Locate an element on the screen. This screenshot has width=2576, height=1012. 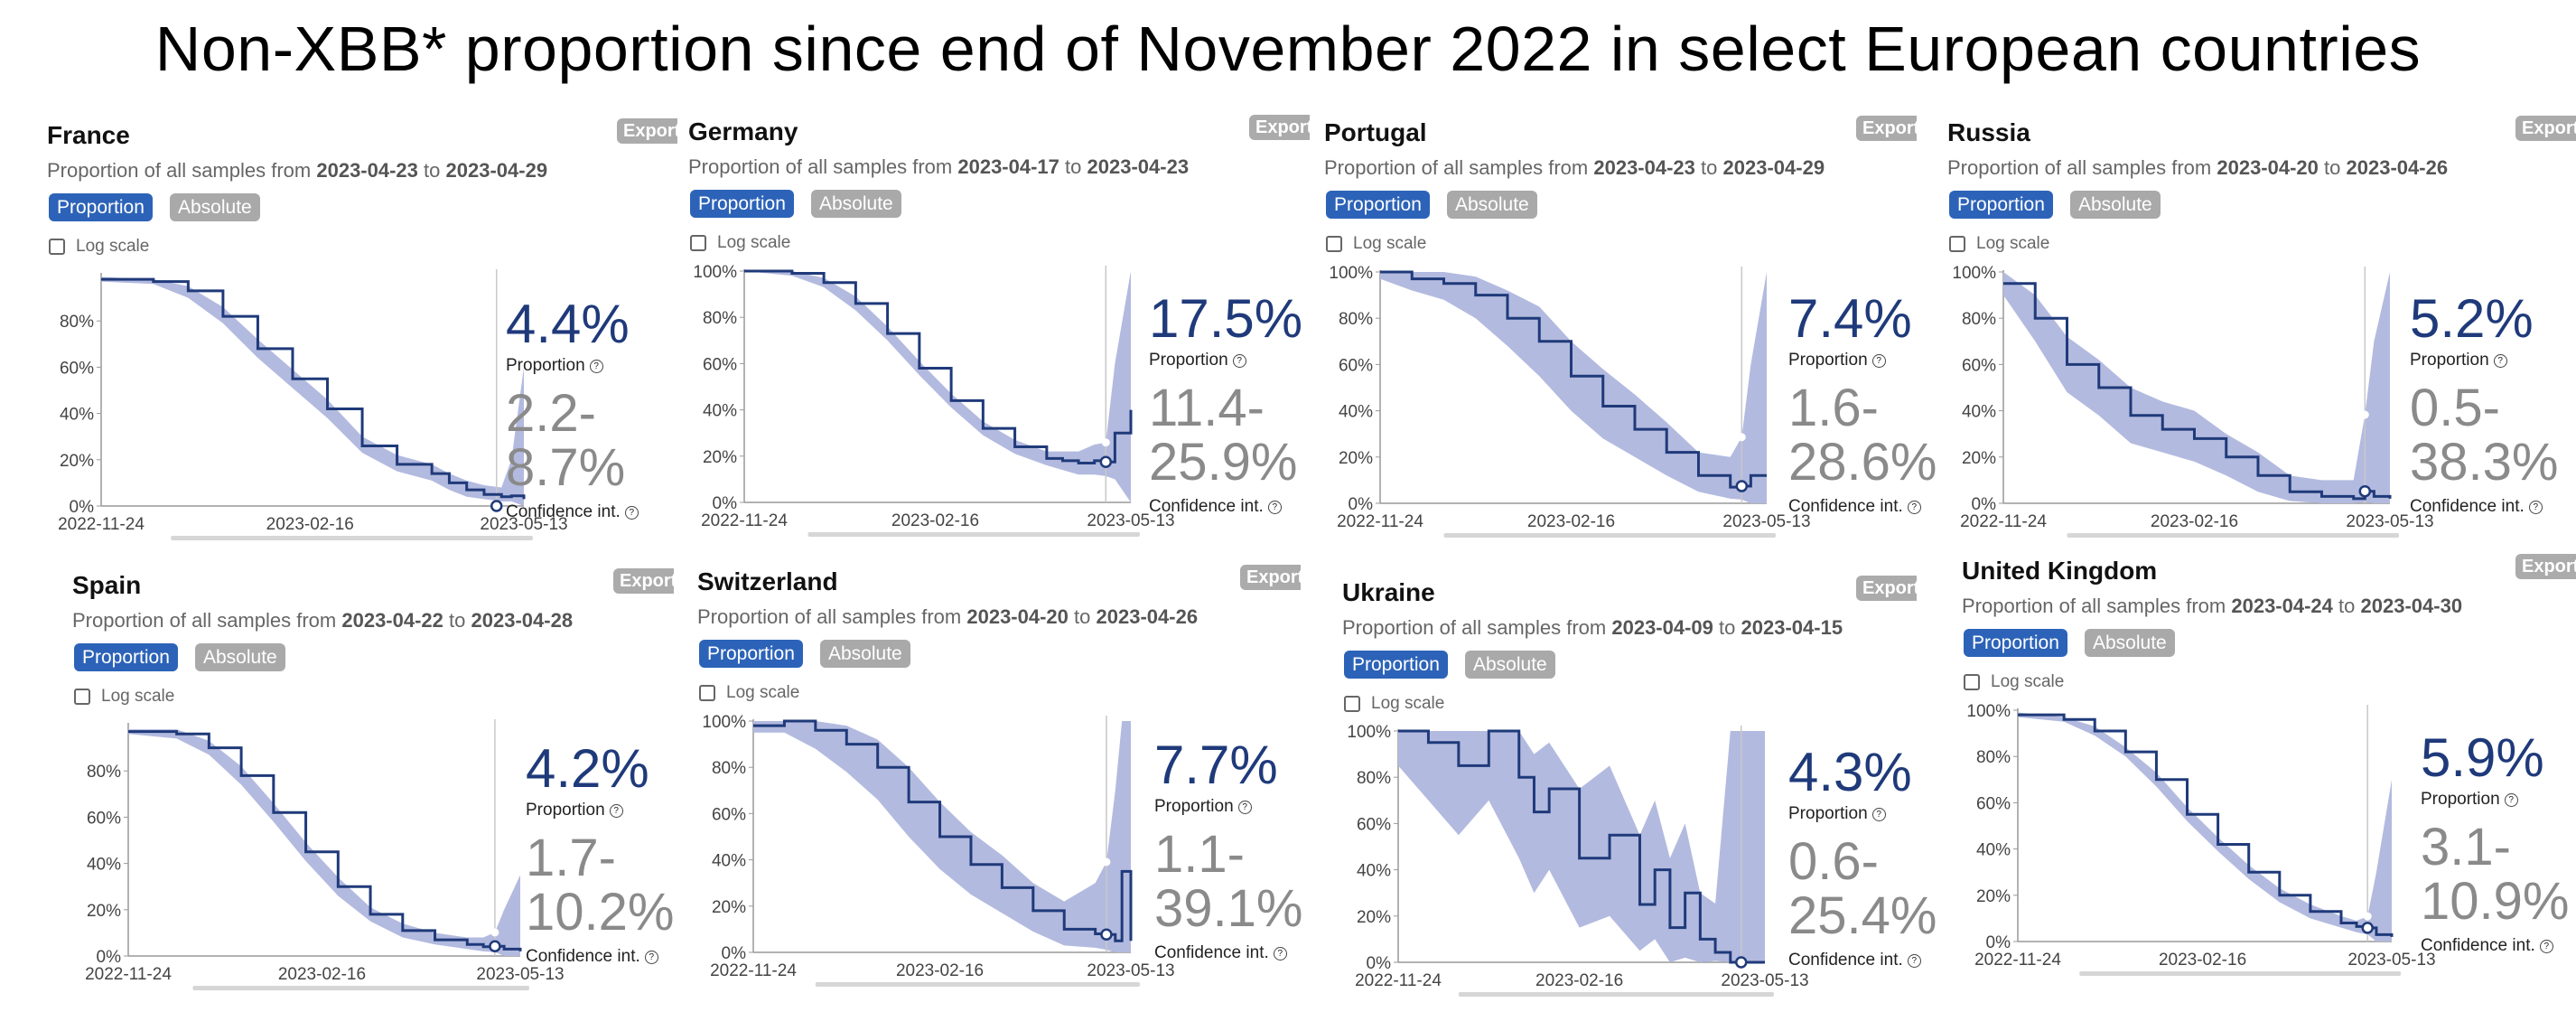
date-to: 2023-04-26 is located at coordinates (2397, 167).